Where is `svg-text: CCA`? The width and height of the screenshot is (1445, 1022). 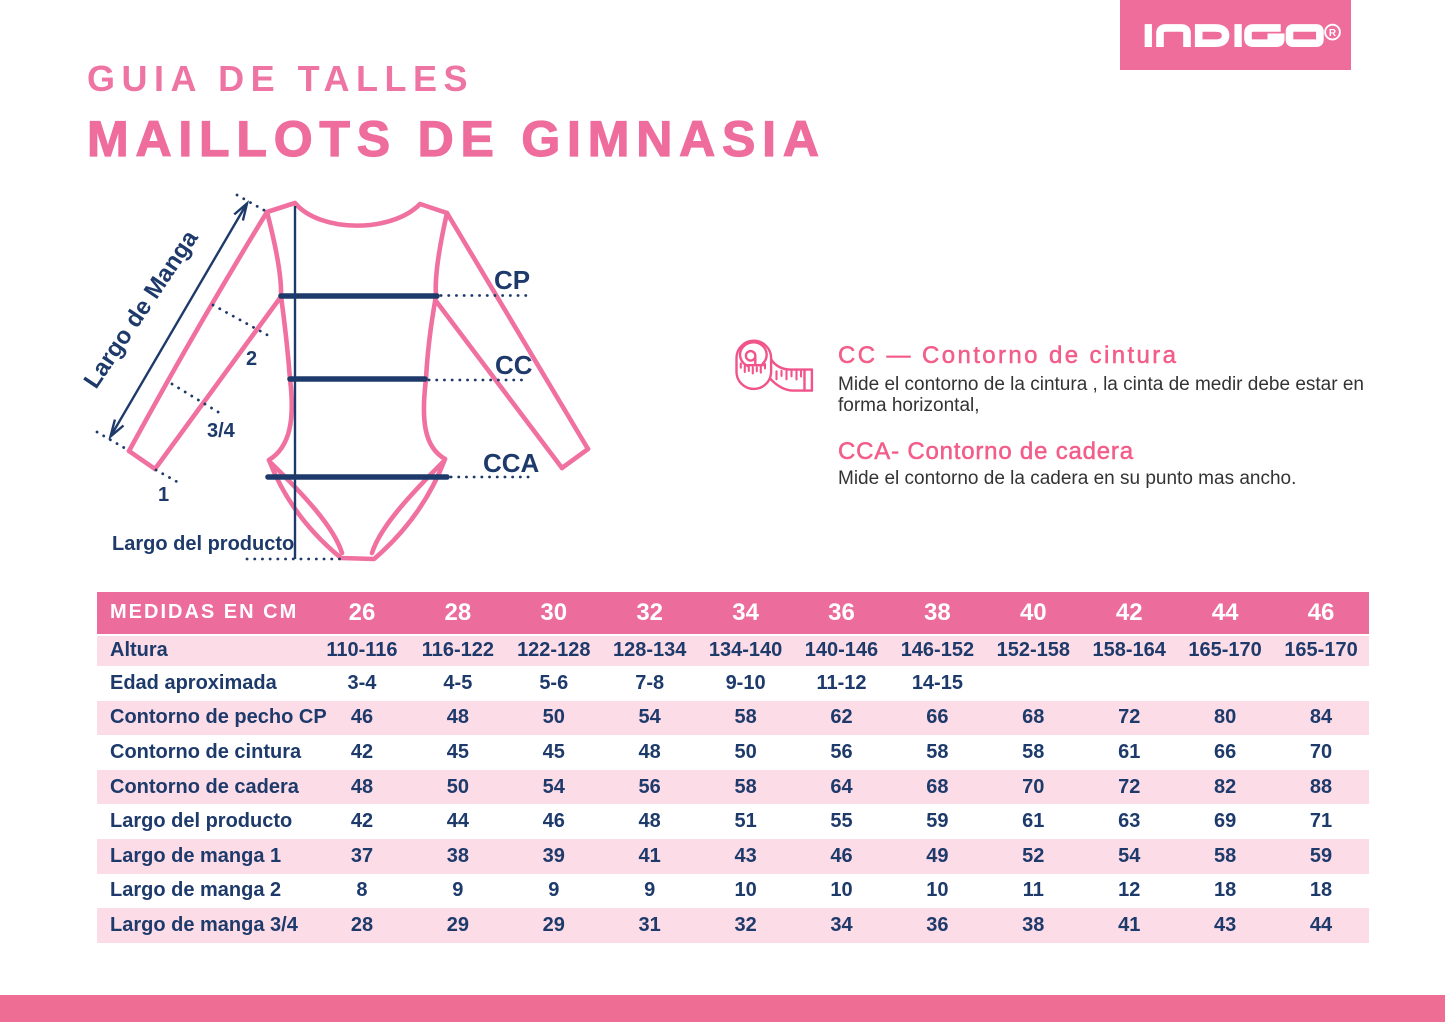 svg-text: CCA is located at coordinates (511, 463).